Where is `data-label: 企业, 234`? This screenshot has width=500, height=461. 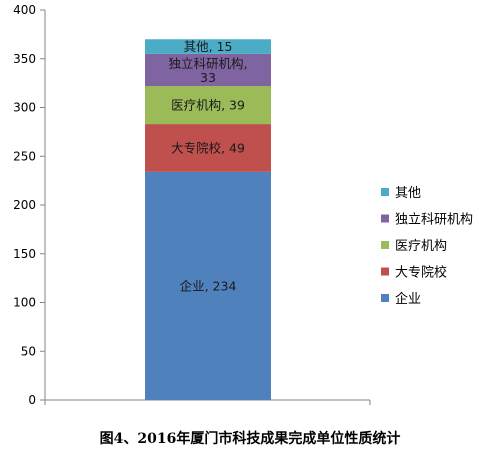 data-label: 企业, 234 is located at coordinates (208, 285).